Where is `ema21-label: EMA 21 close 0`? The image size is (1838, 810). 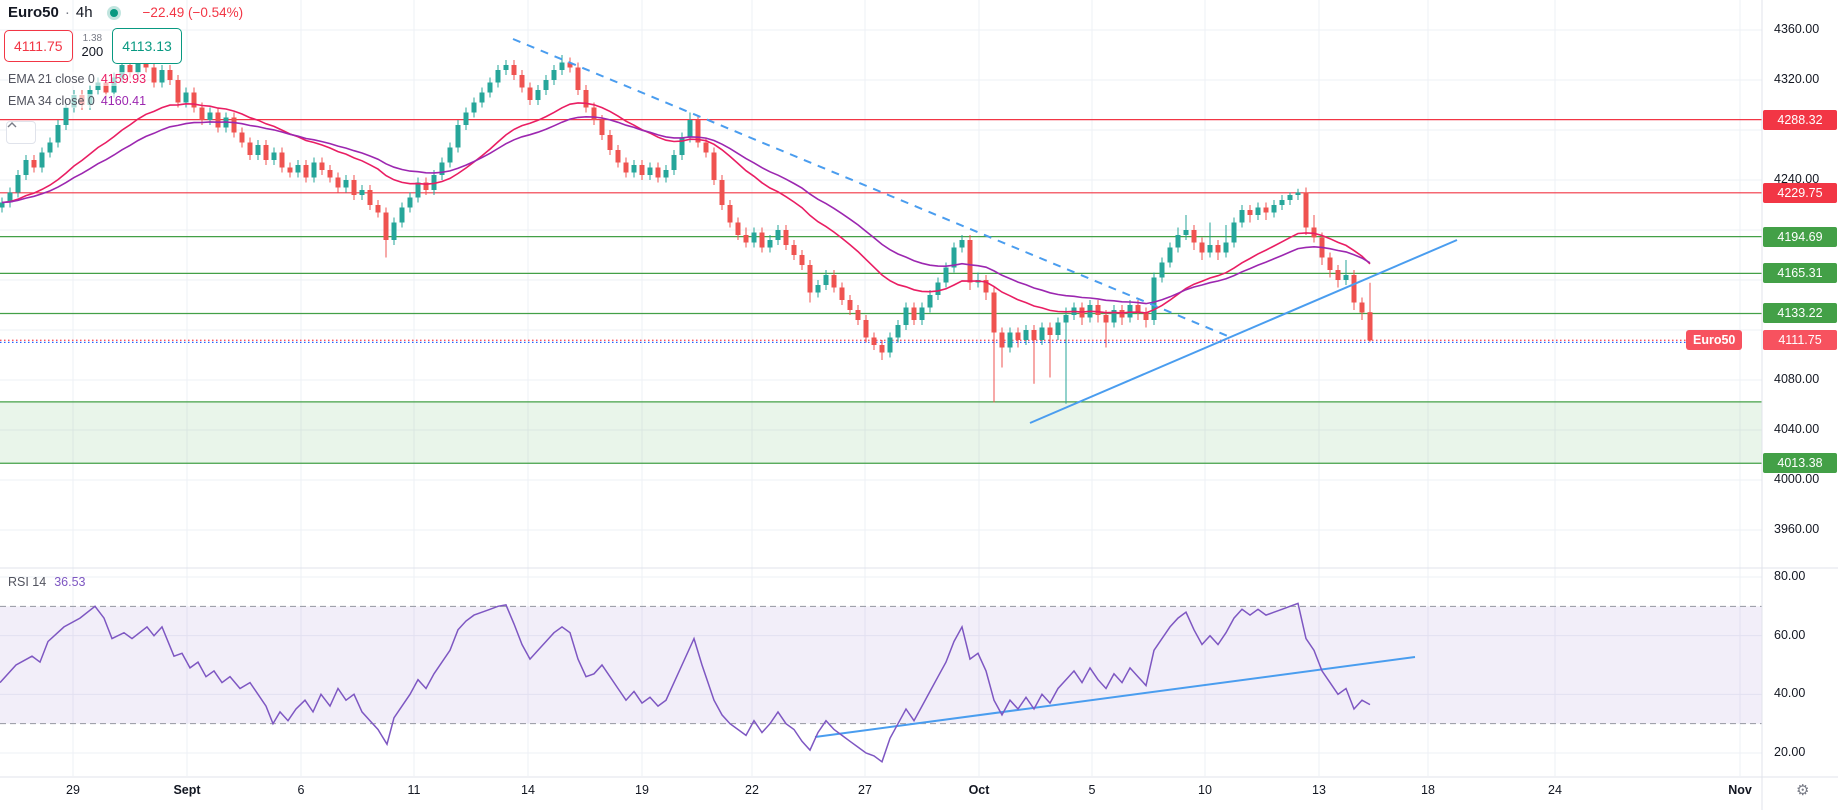
ema21-label: EMA 21 close 0 is located at coordinates (51, 79).